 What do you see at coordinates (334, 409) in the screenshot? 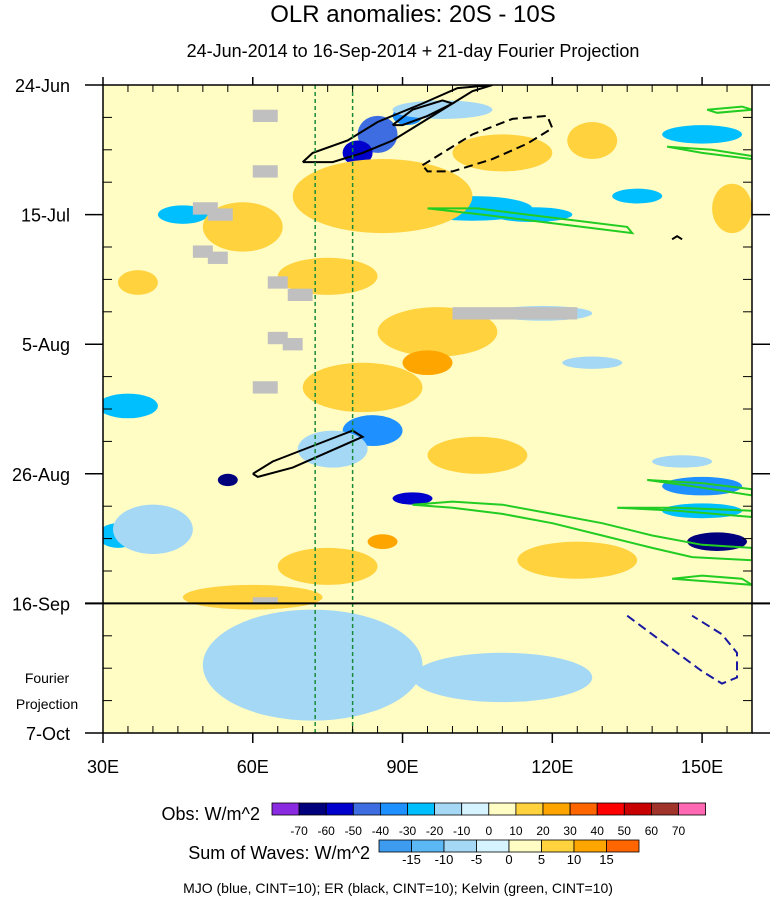
I see `reference-lines` at bounding box center [334, 409].